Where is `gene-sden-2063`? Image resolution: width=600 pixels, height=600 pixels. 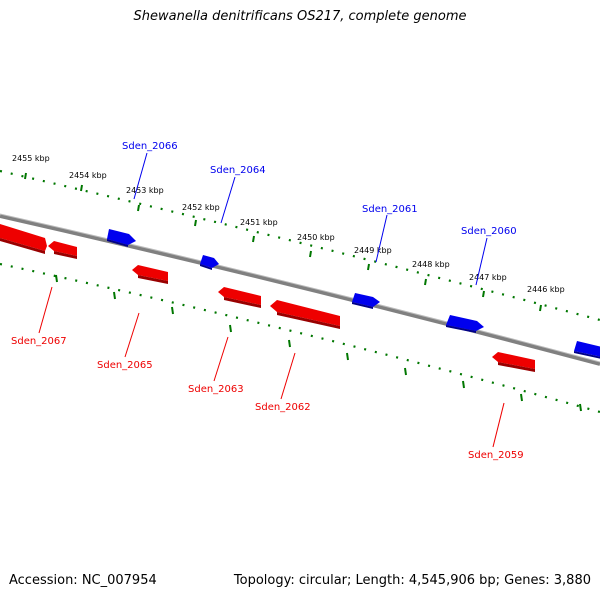
gene-sden-2063 is located at coordinates (239, 297).